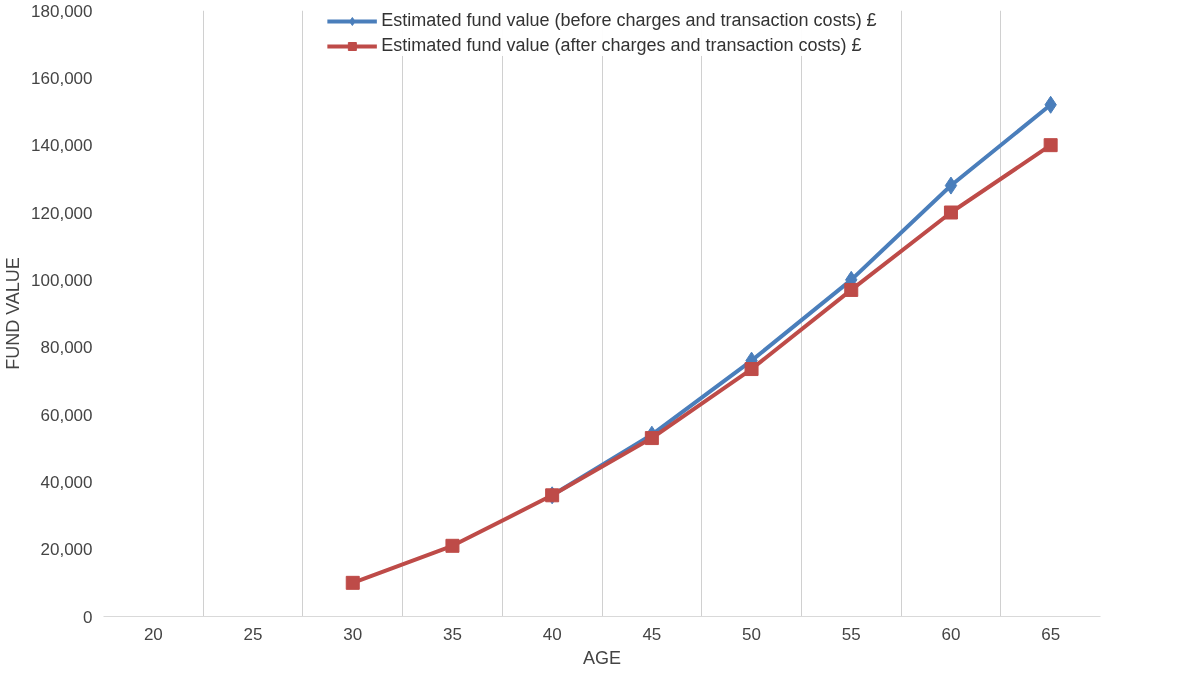  Describe the element at coordinates (452, 634) in the screenshot. I see `x-tick-label: 35` at that location.